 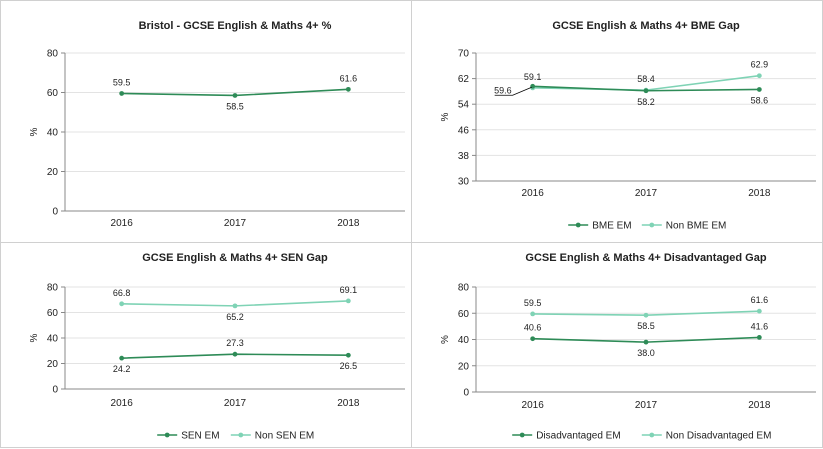 What do you see at coordinates (533, 328) in the screenshot?
I see `data-label: 40.6` at bounding box center [533, 328].